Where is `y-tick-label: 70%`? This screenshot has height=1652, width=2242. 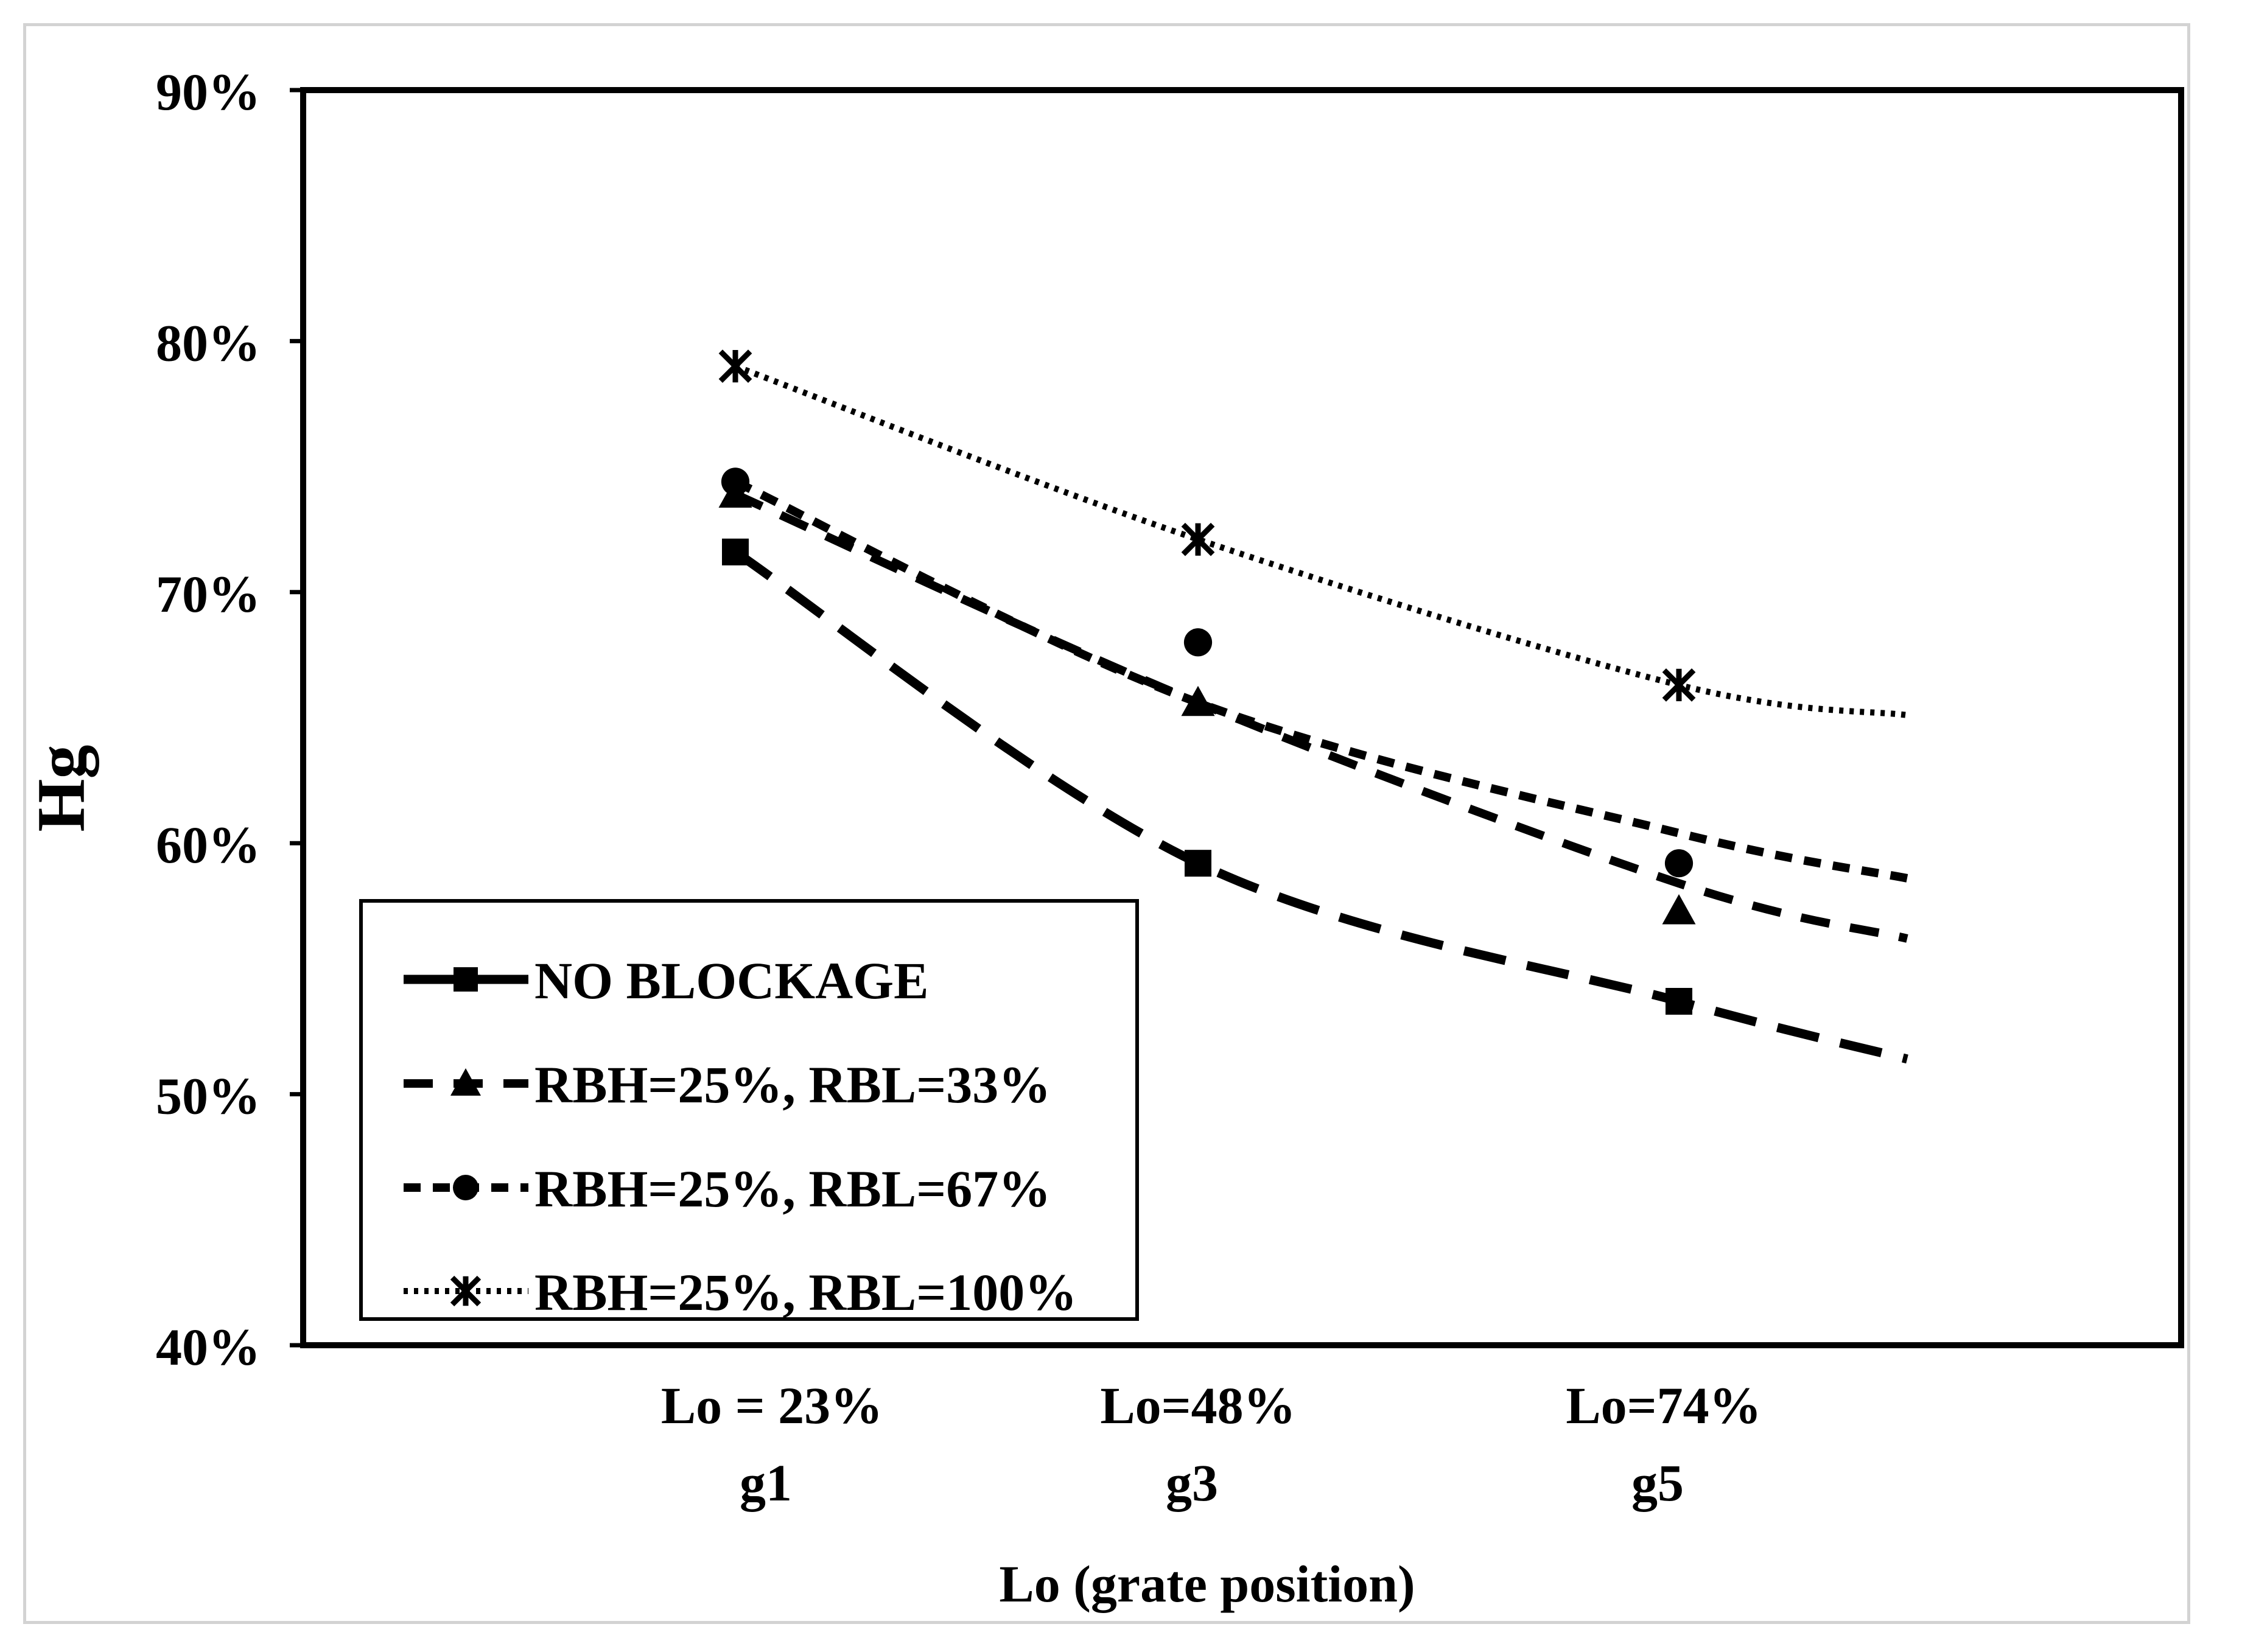
y-tick-label: 70% is located at coordinates (208, 594).